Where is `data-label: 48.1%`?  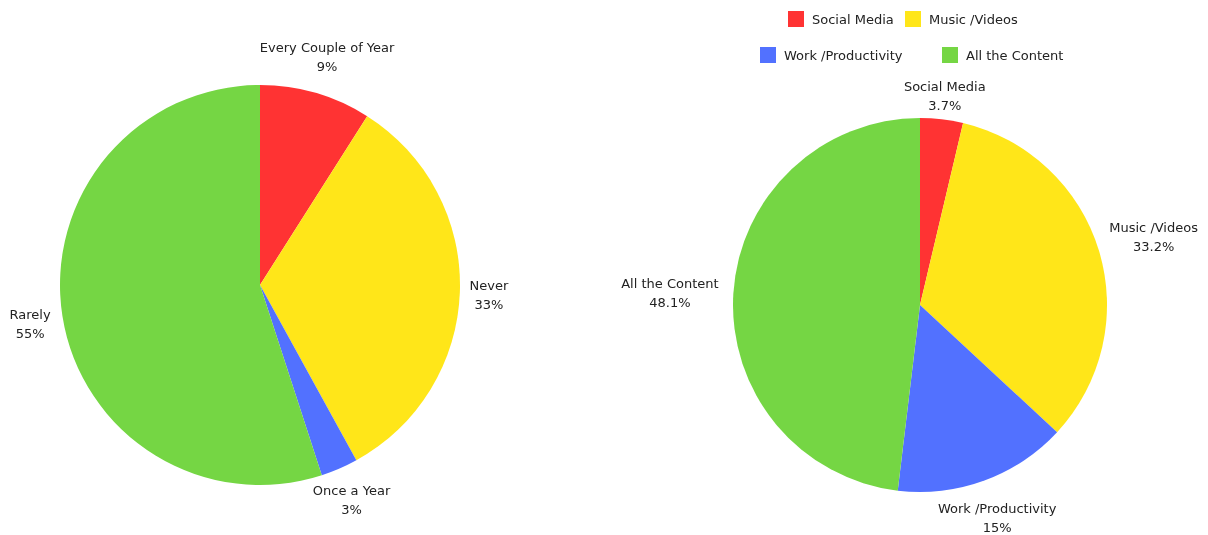
data-label: 48.1% is located at coordinates (670, 303).